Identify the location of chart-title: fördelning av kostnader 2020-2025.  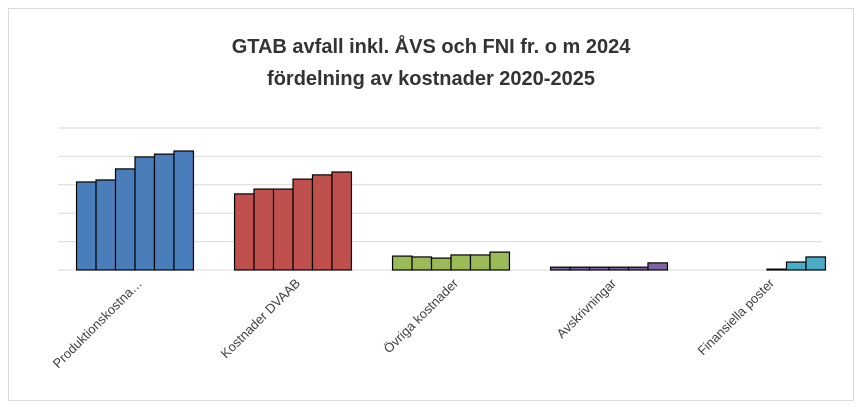
(431, 79).